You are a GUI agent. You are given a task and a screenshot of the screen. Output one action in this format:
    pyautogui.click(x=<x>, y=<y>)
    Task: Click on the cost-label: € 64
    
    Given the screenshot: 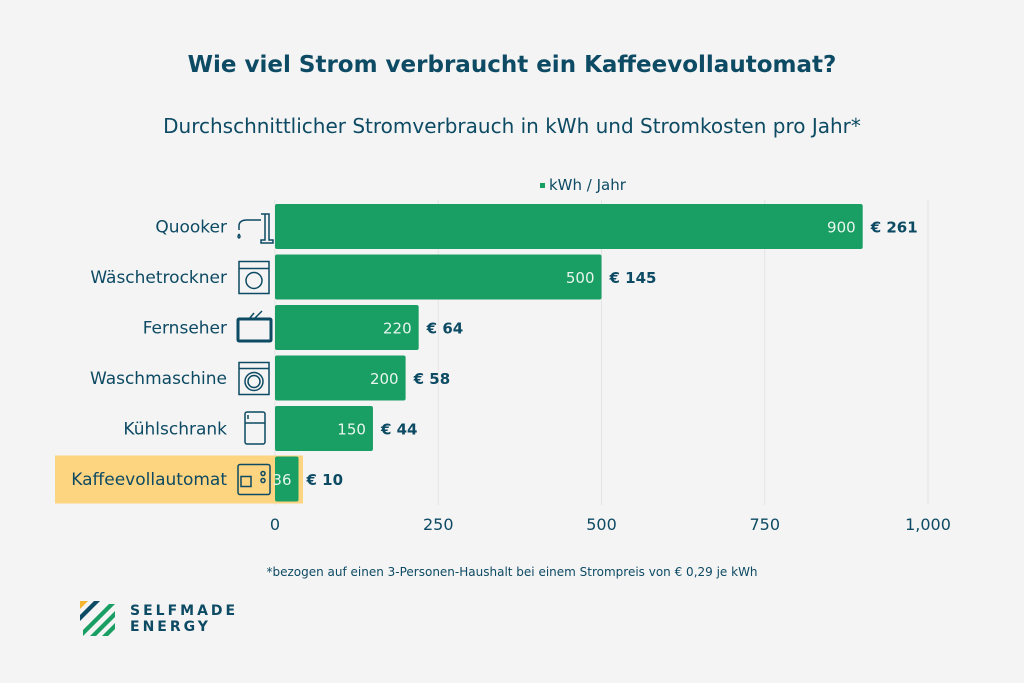 What is the action you would take?
    pyautogui.click(x=445, y=329)
    